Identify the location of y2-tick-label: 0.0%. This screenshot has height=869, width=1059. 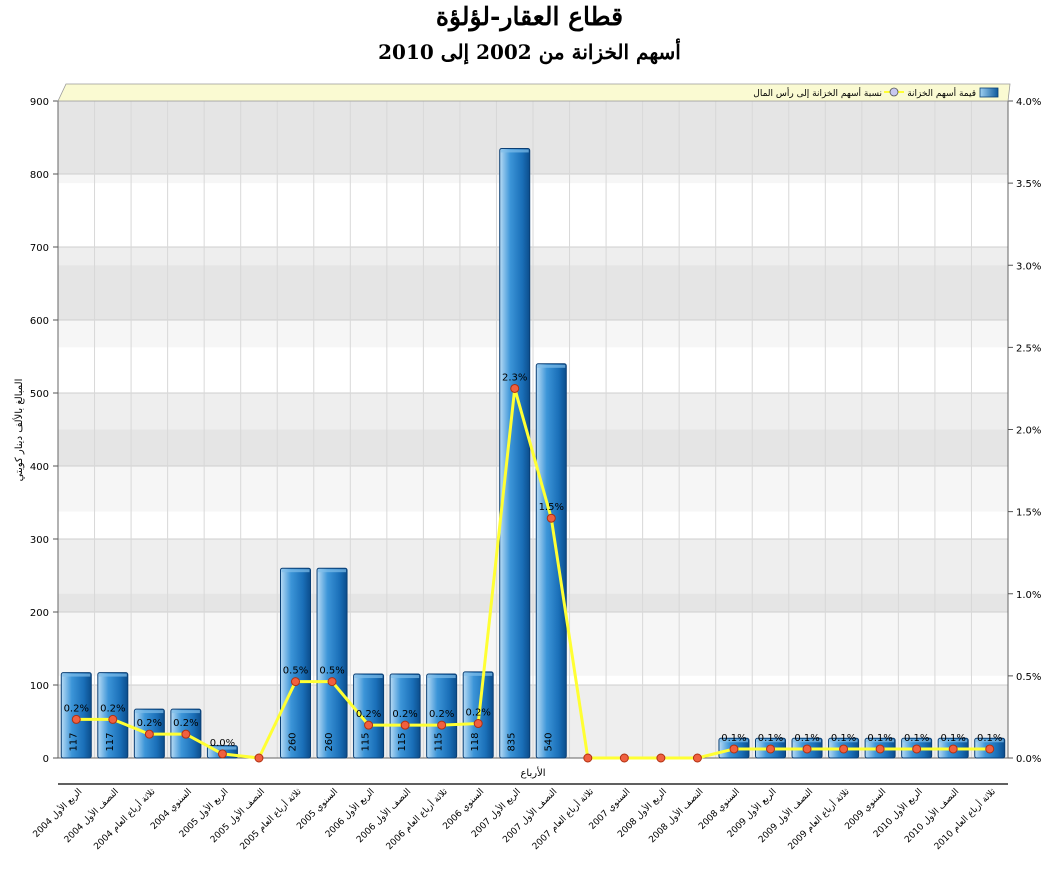
(1028, 759).